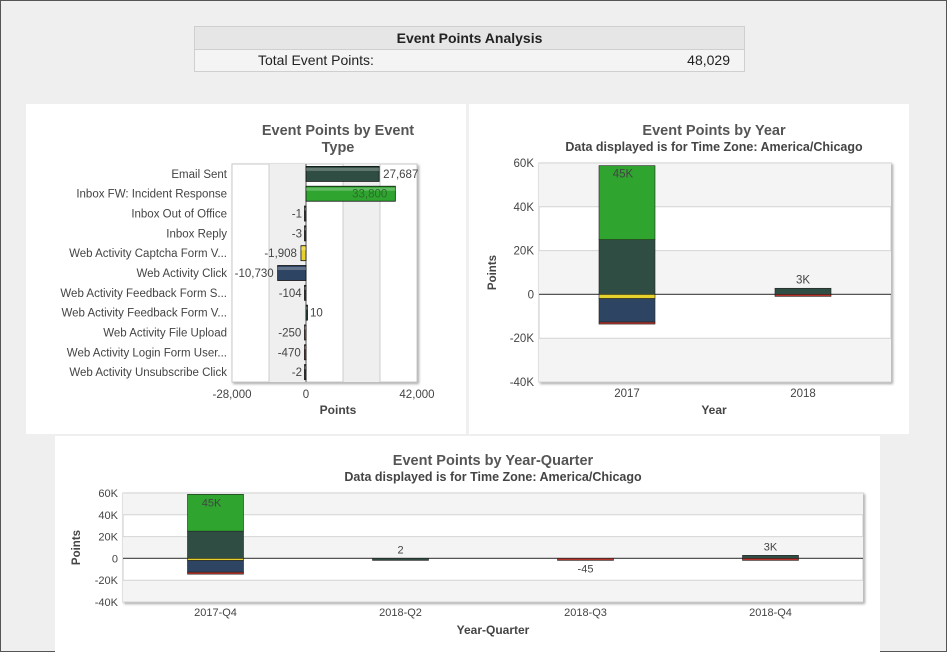 The image size is (947, 652). What do you see at coordinates (179, 215) in the screenshot?
I see `category-label: Inbox Out of Office` at bounding box center [179, 215].